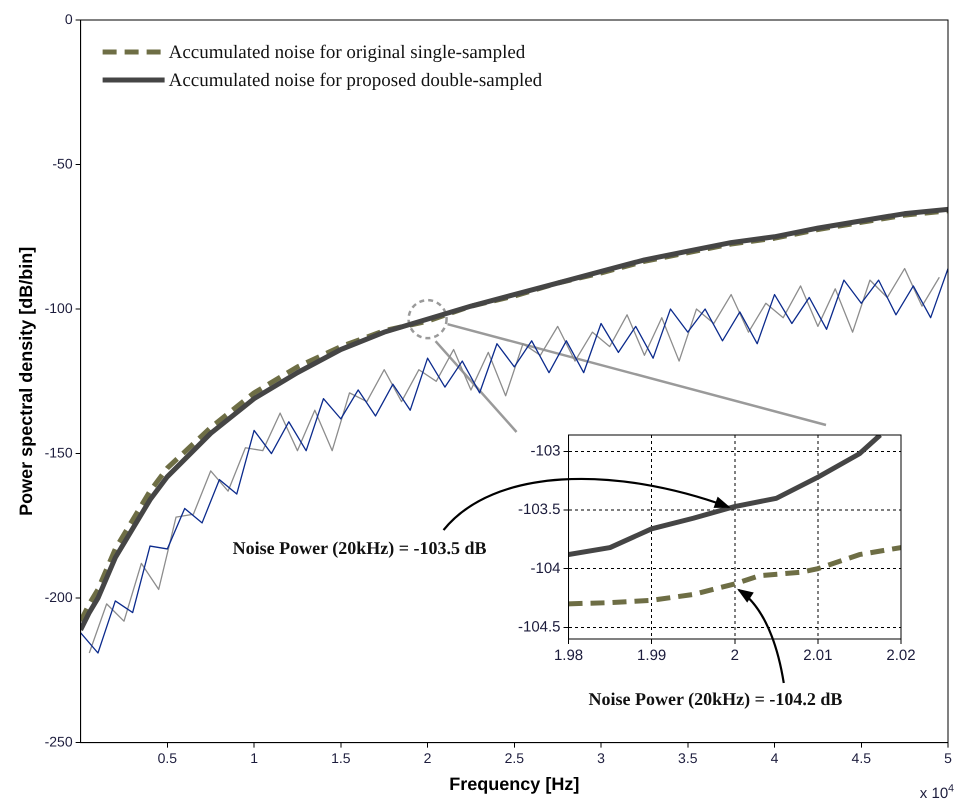  I want to click on x-tick-label: 3.5, so click(688, 758).